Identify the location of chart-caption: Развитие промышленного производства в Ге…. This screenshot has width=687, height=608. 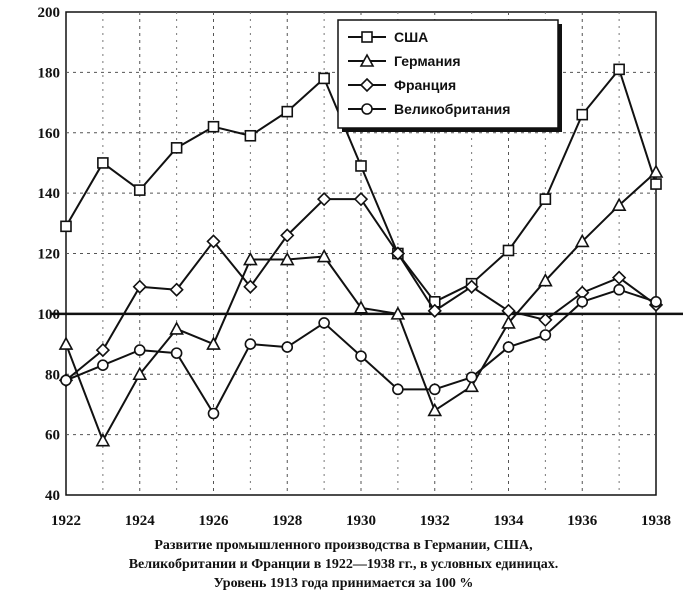
(343, 564).